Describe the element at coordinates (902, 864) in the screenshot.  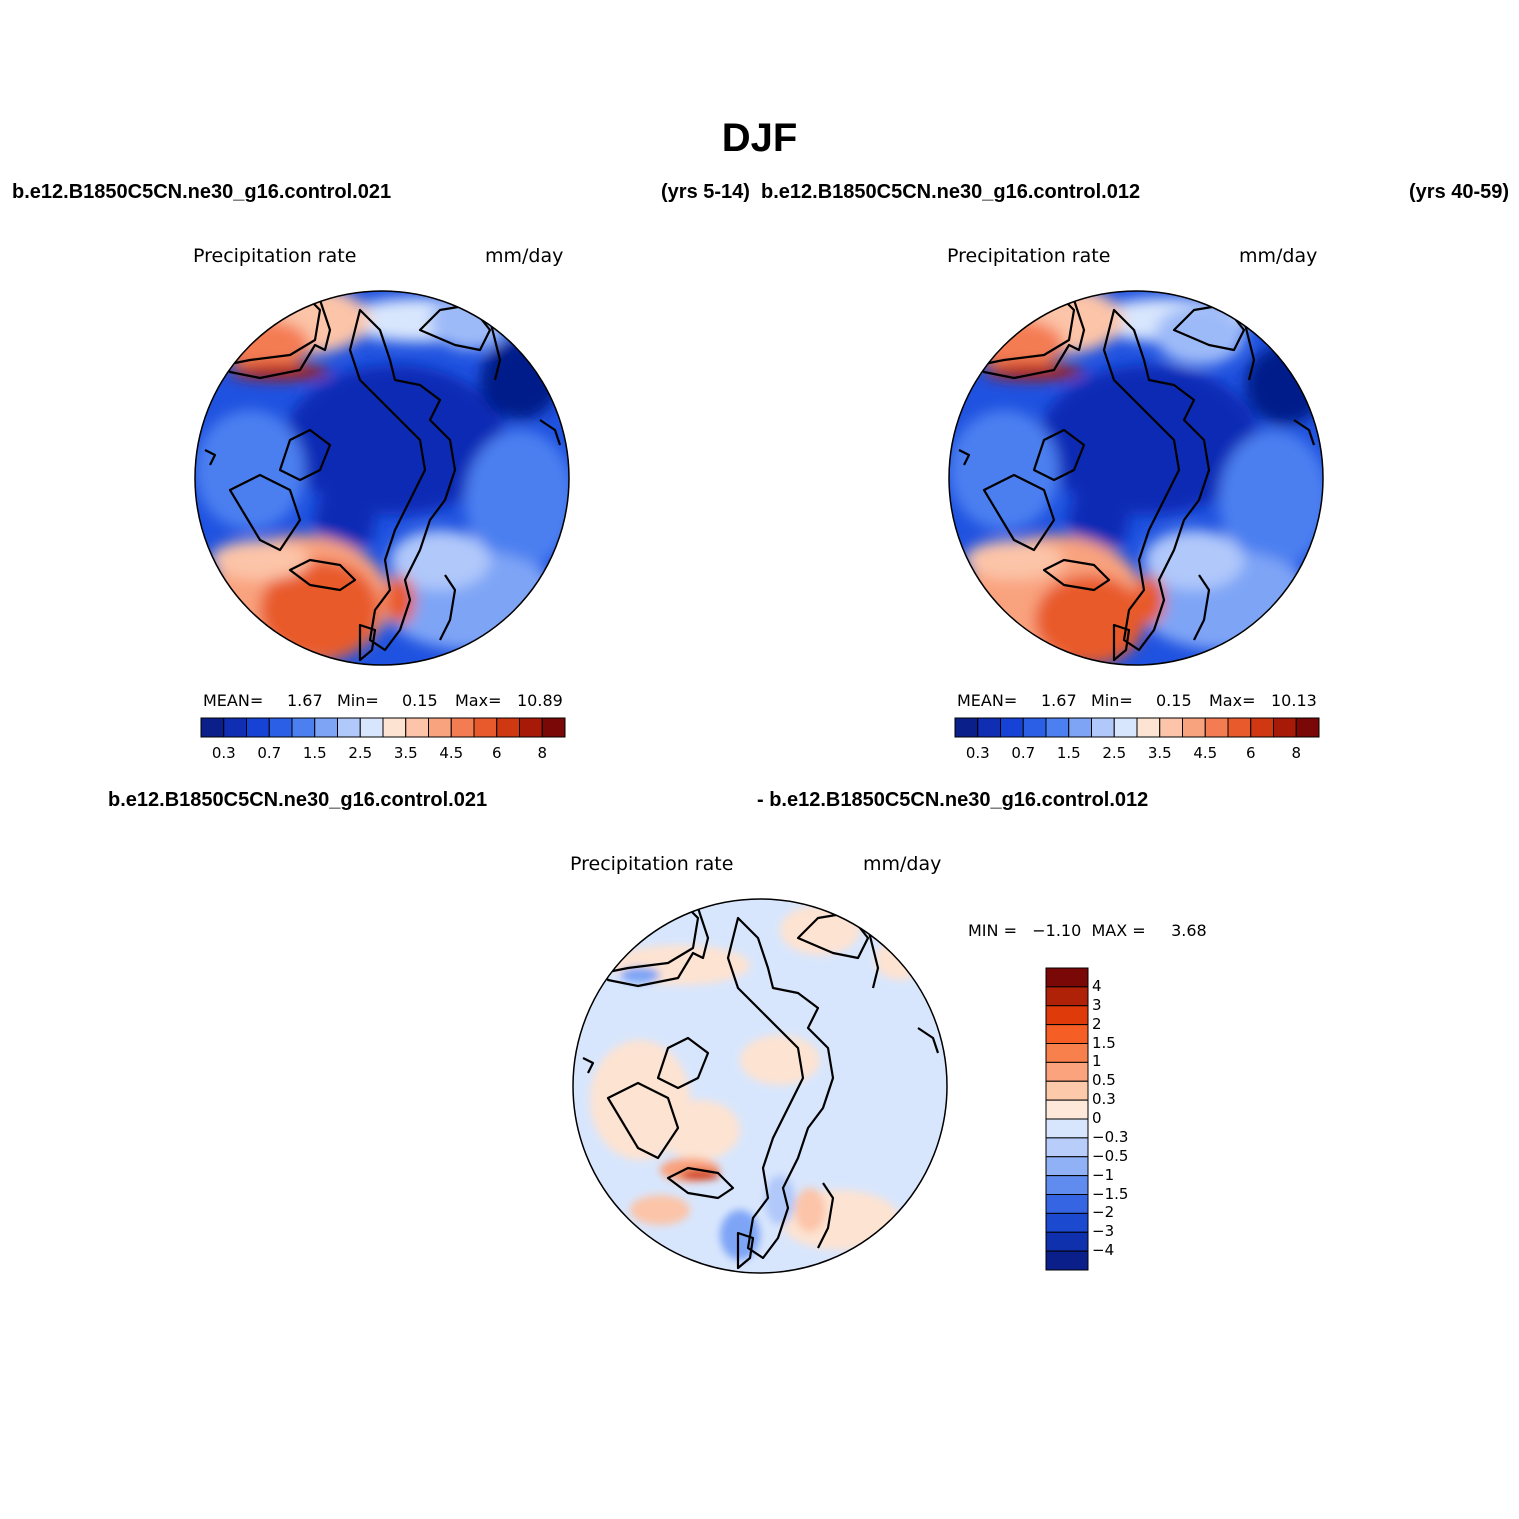
I see `diff-units: mm/day` at that location.